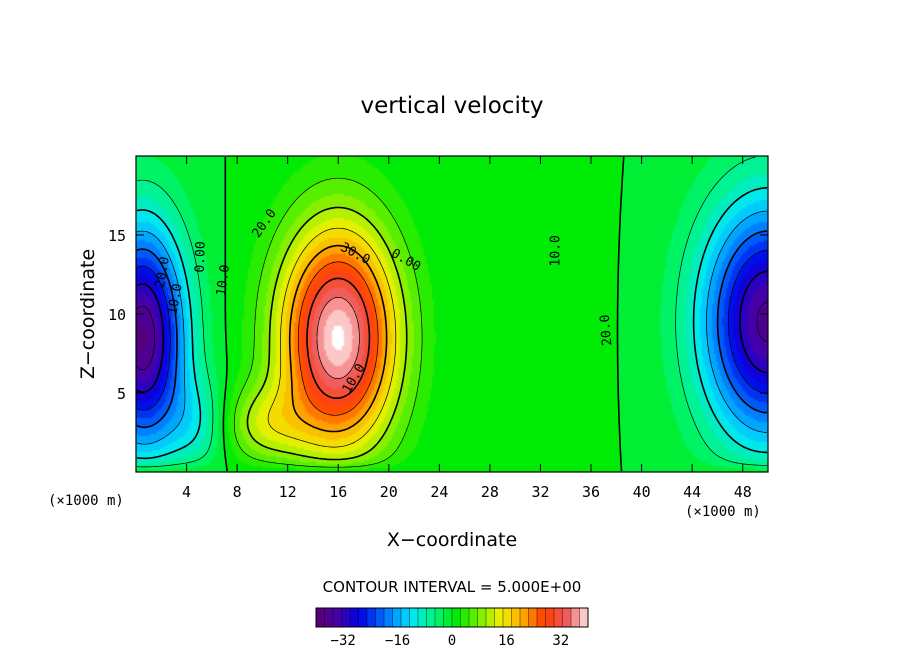 This screenshot has width=904, height=654. Describe the element at coordinates (397, 641) in the screenshot. I see `colorbar-tick-label: −16` at that location.